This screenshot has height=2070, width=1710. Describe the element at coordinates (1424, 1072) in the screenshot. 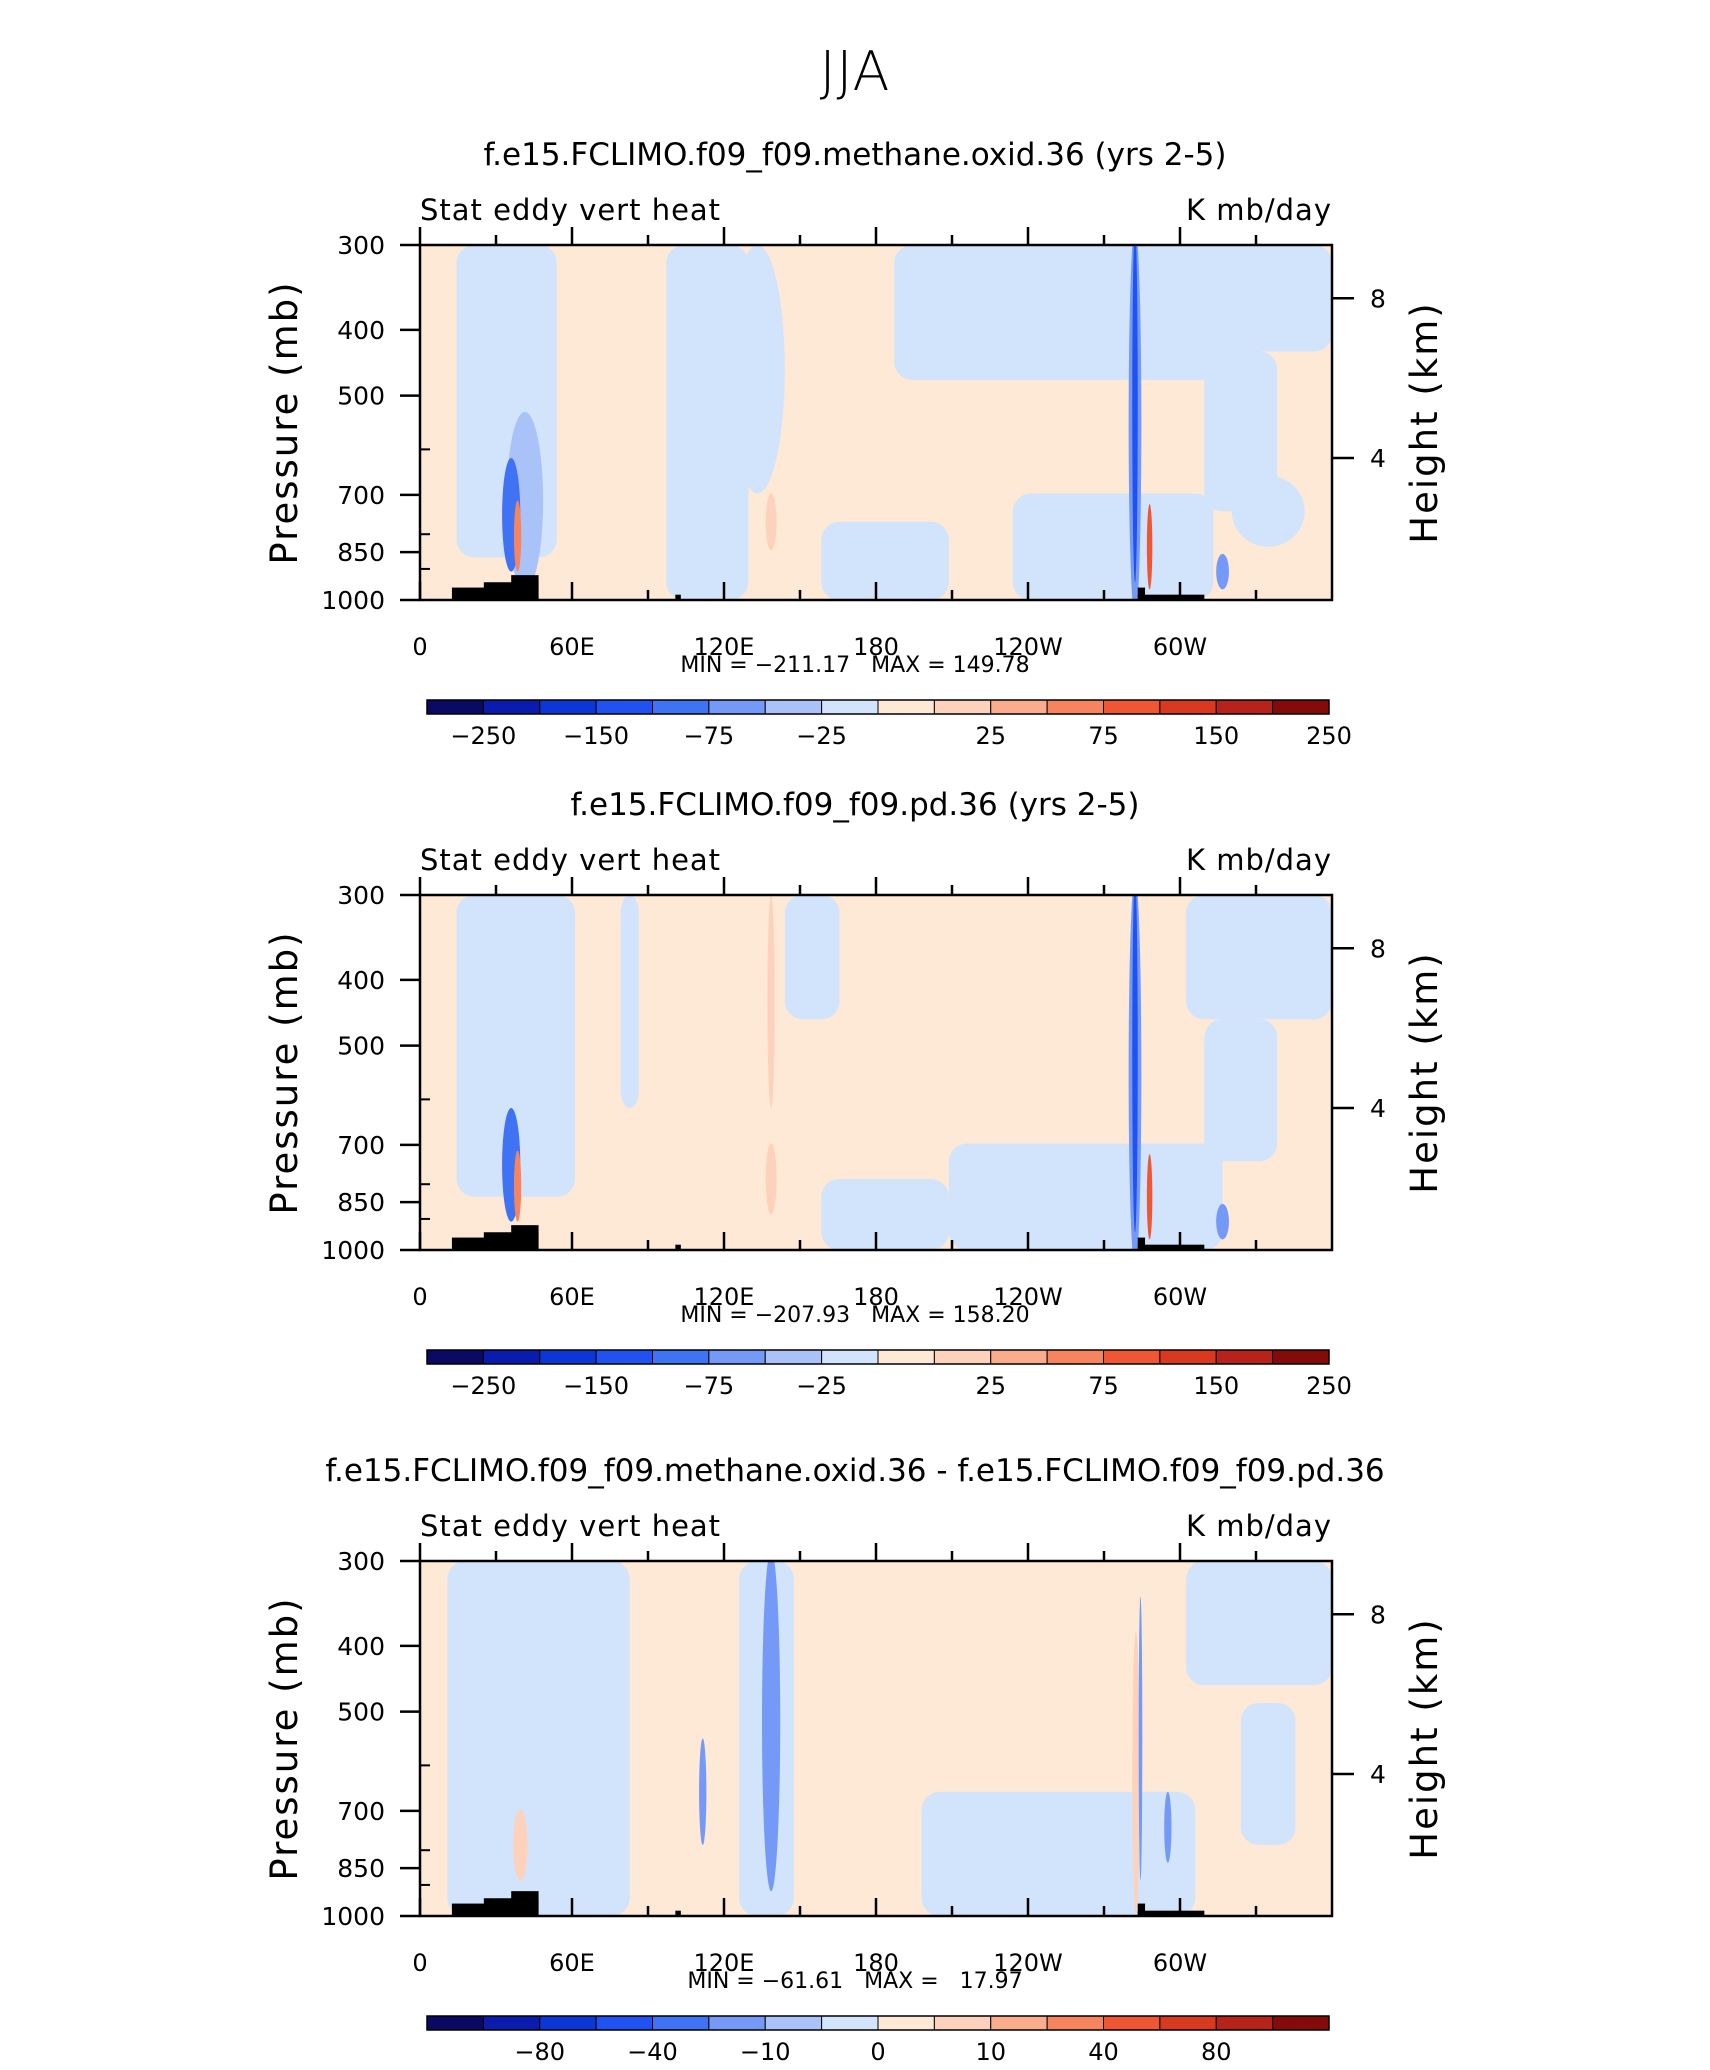

I see `y-axis-label-right: Height (km)` at that location.